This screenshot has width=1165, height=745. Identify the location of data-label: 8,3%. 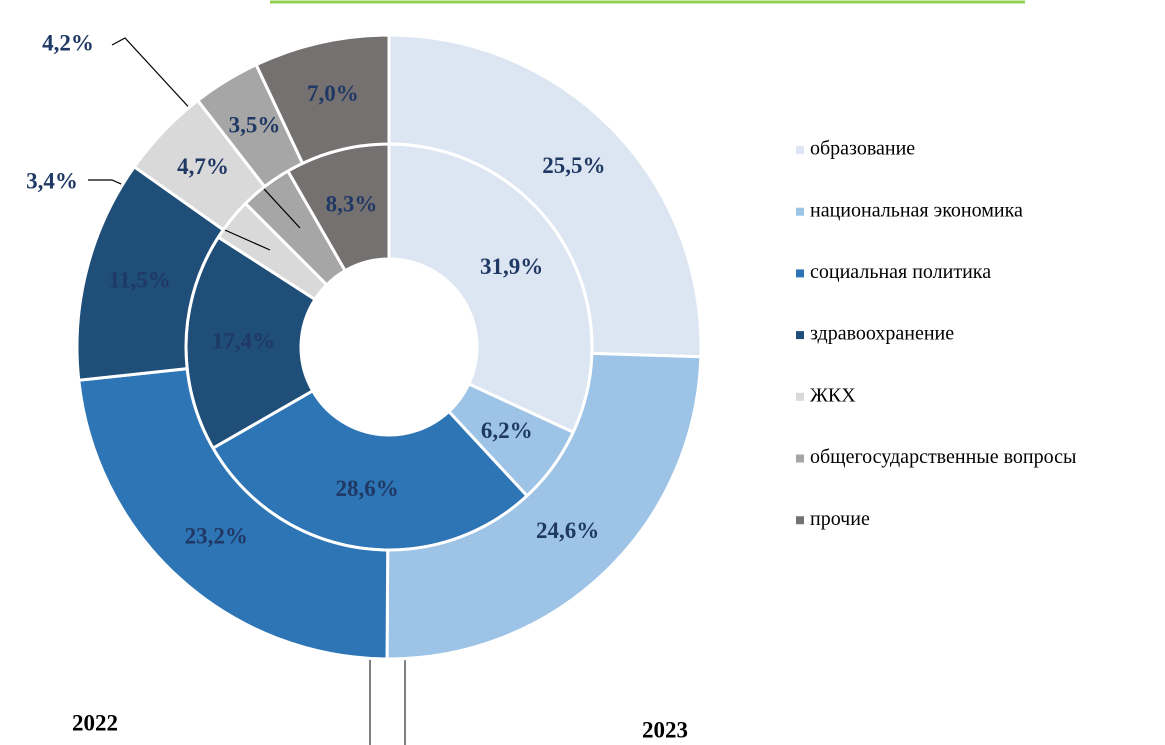
(352, 204).